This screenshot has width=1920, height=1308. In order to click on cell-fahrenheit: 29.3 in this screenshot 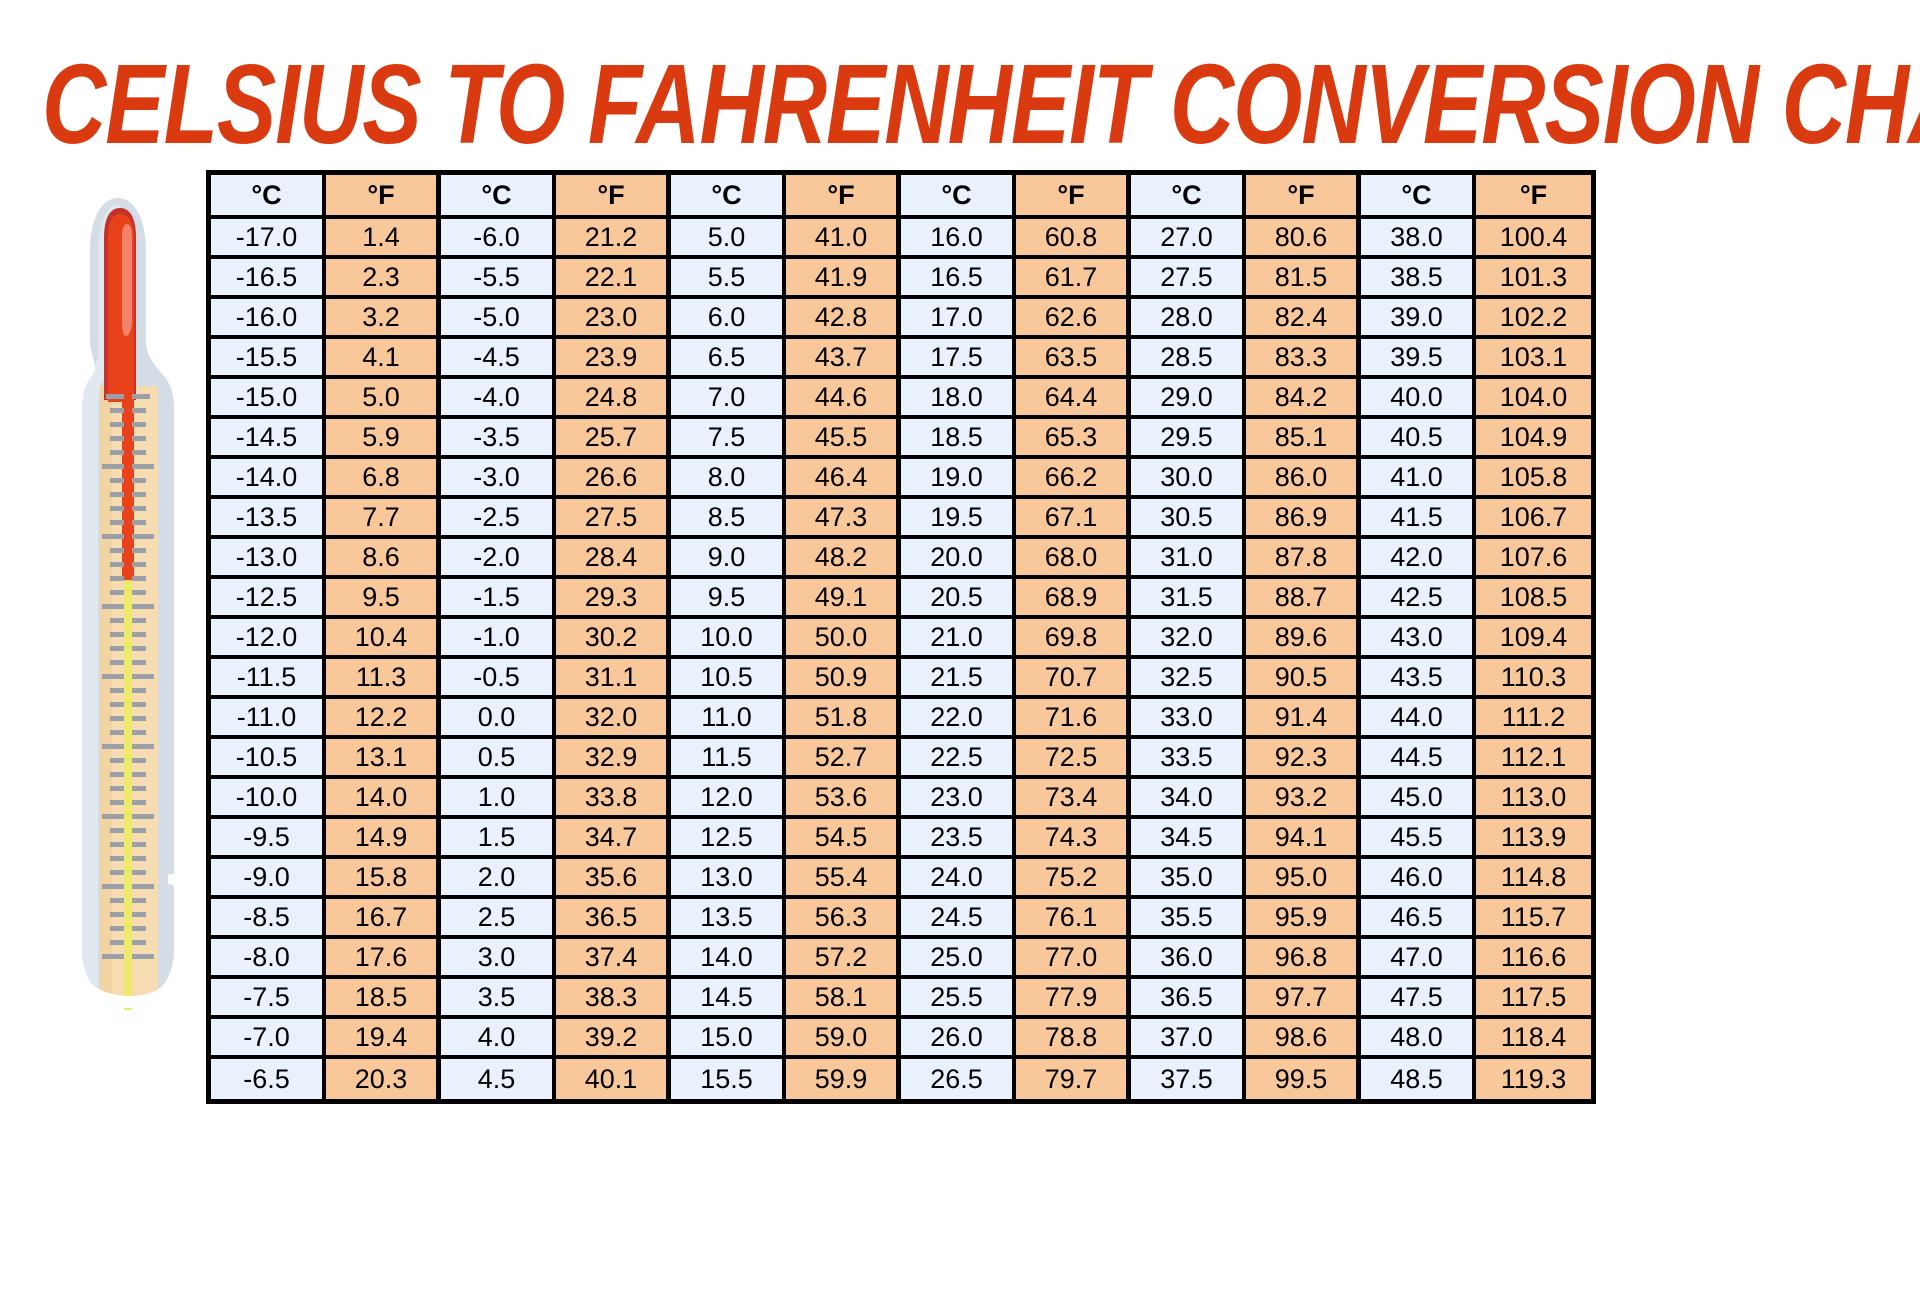, I will do `click(613, 599)`.